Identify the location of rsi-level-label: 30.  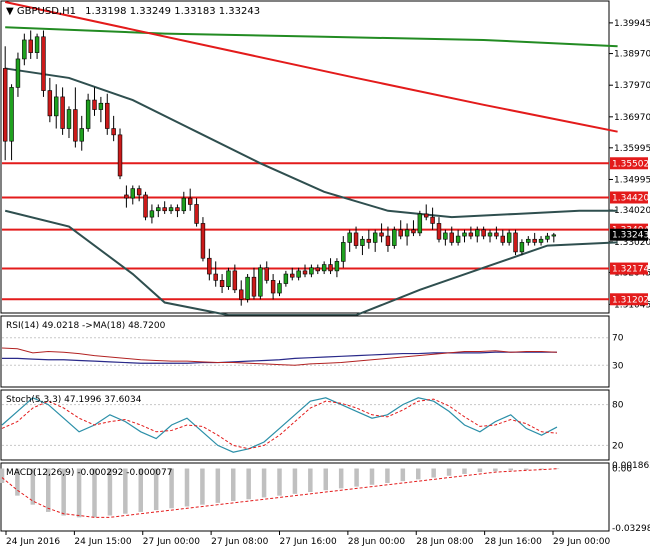
(618, 366).